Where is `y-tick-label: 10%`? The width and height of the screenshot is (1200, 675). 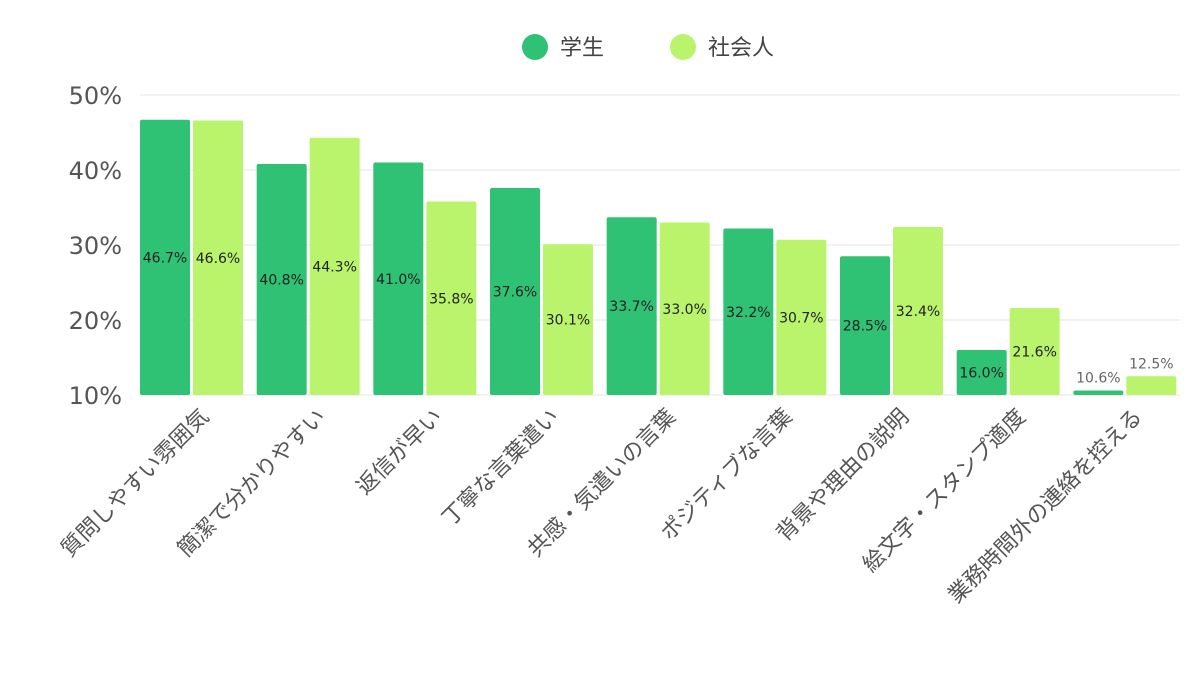
y-tick-label: 10% is located at coordinates (95, 396).